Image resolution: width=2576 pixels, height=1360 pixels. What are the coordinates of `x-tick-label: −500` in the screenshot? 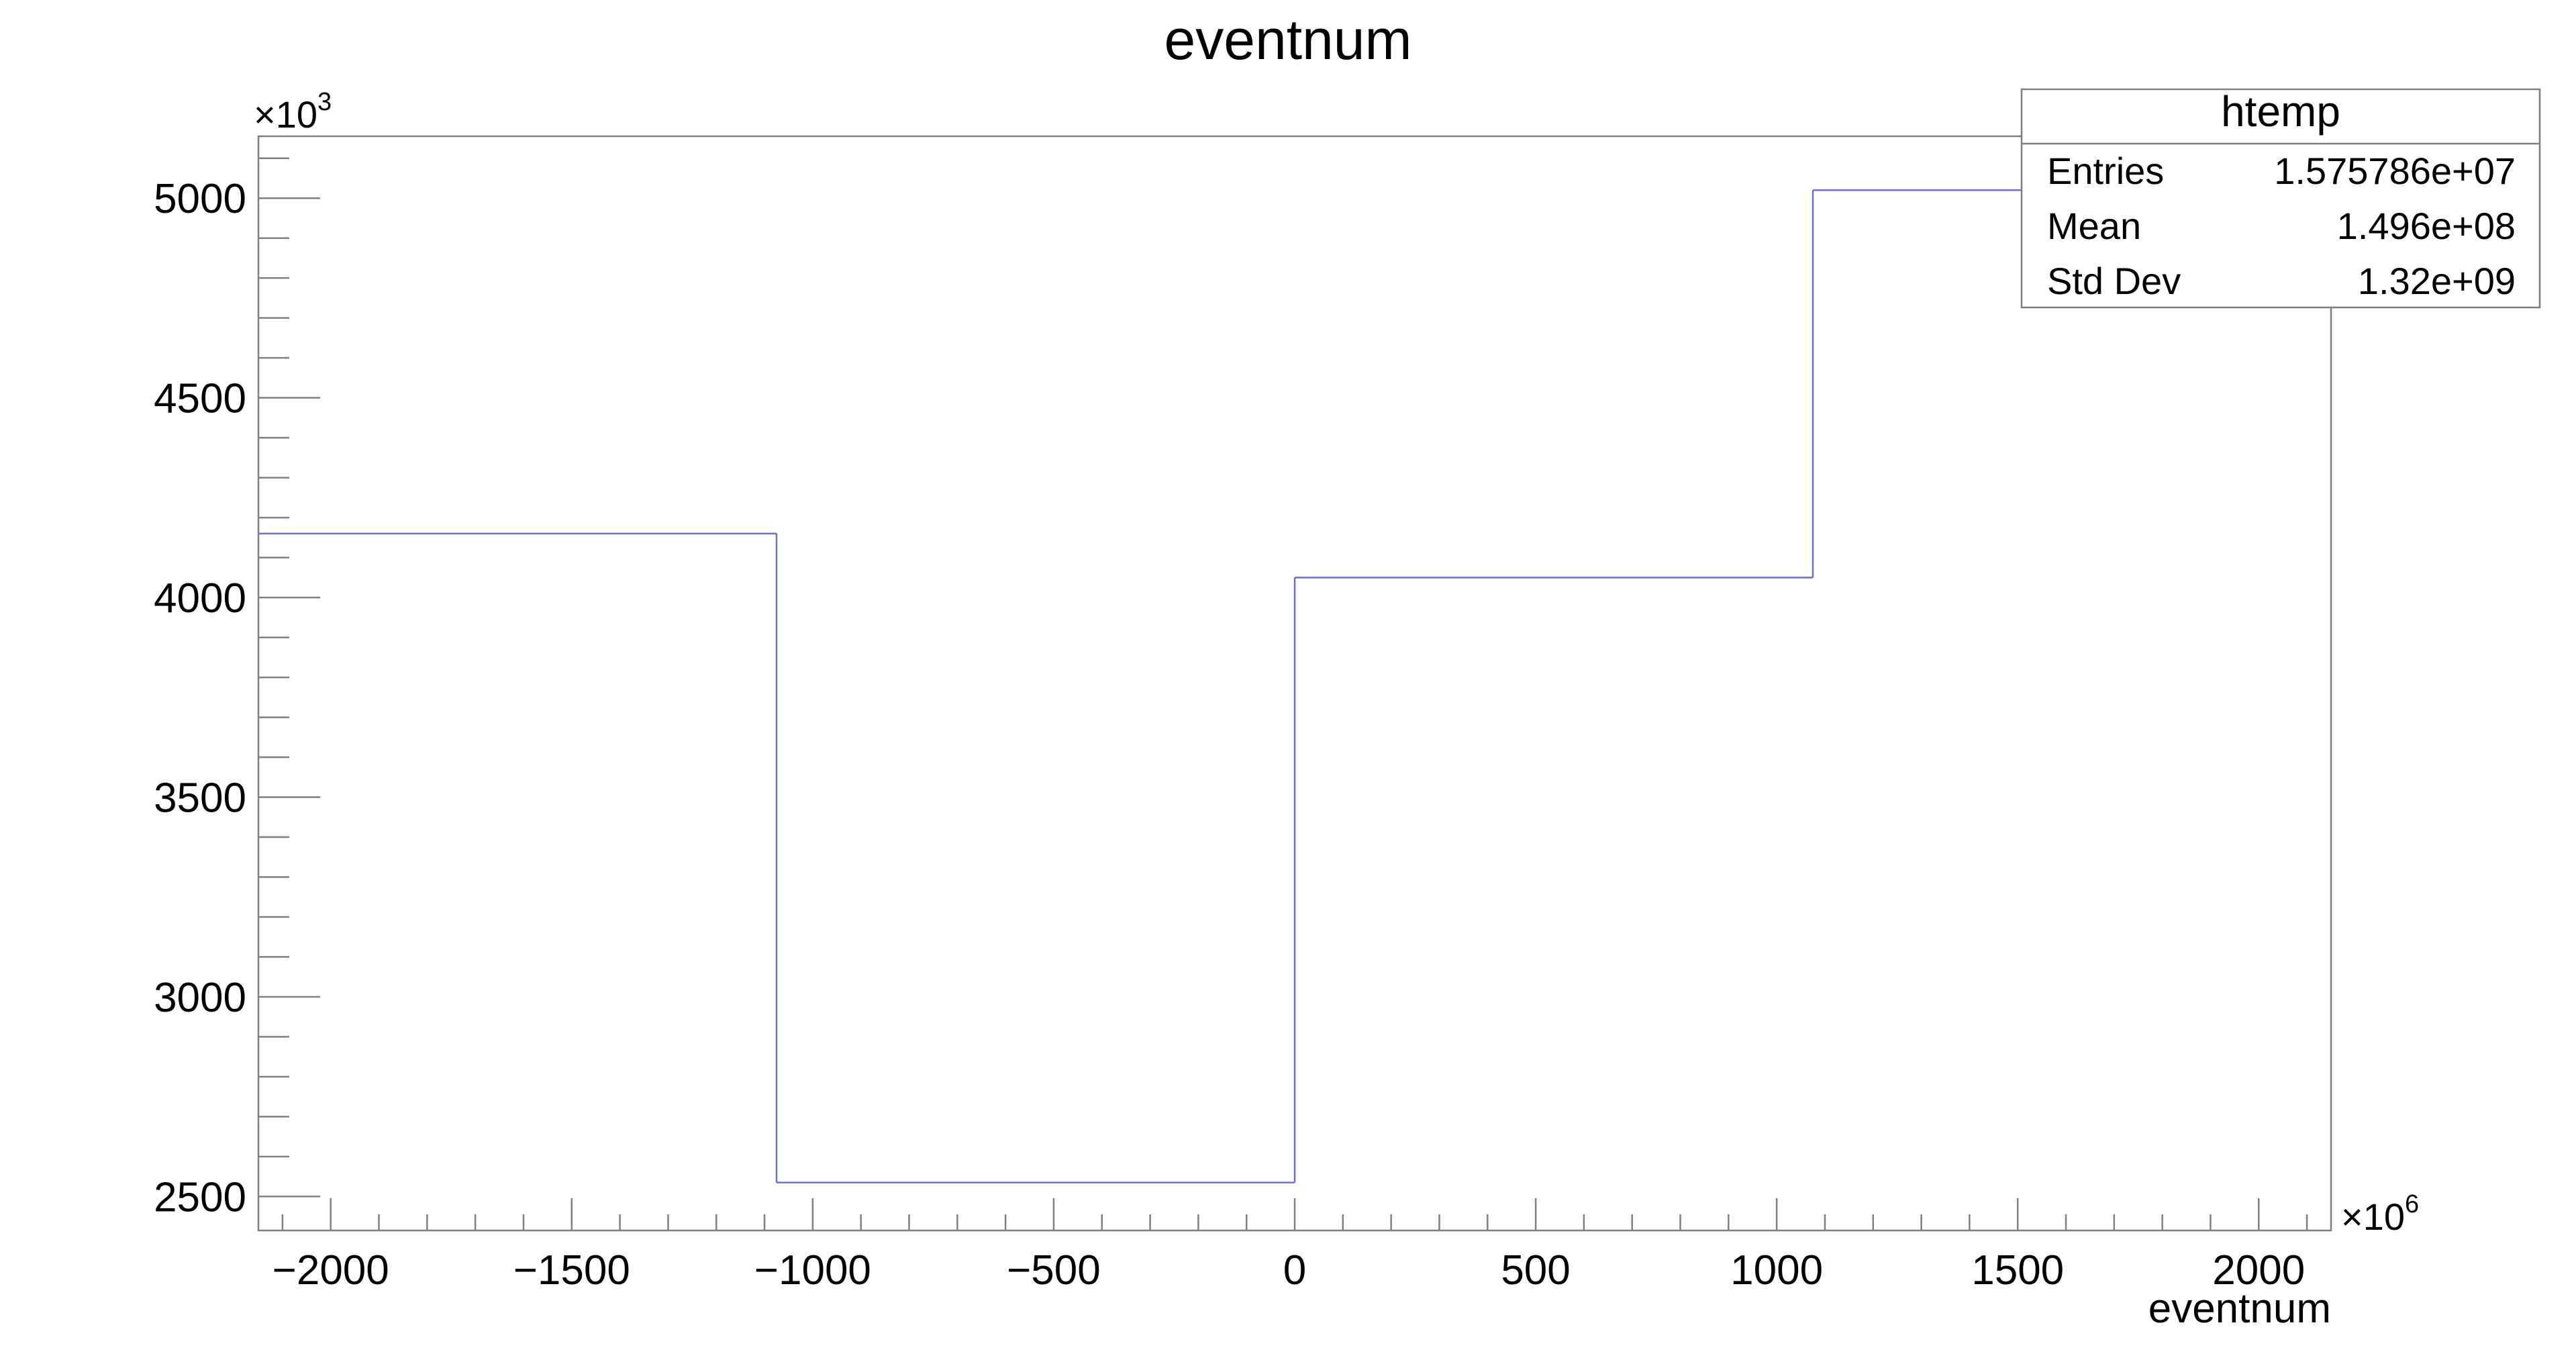 It's located at (1054, 1270).